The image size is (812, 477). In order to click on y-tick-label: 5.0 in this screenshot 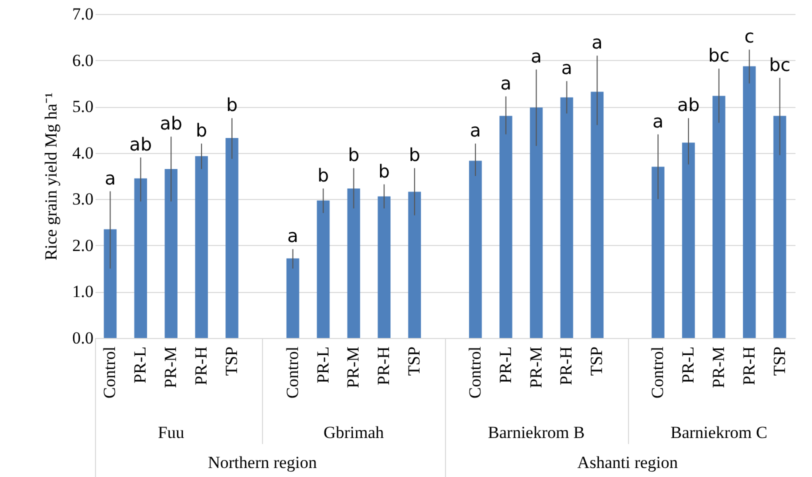, I will do `click(83, 106)`.